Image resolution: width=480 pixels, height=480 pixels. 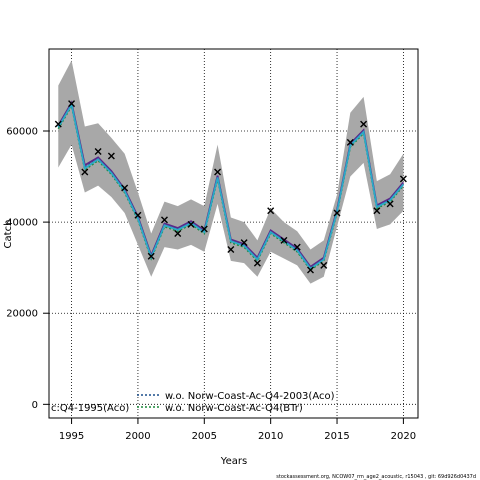 What do you see at coordinates (237, 429) in the screenshot?
I see `x-axis: 1995 2000 2005 2010 2015 2020` at bounding box center [237, 429].